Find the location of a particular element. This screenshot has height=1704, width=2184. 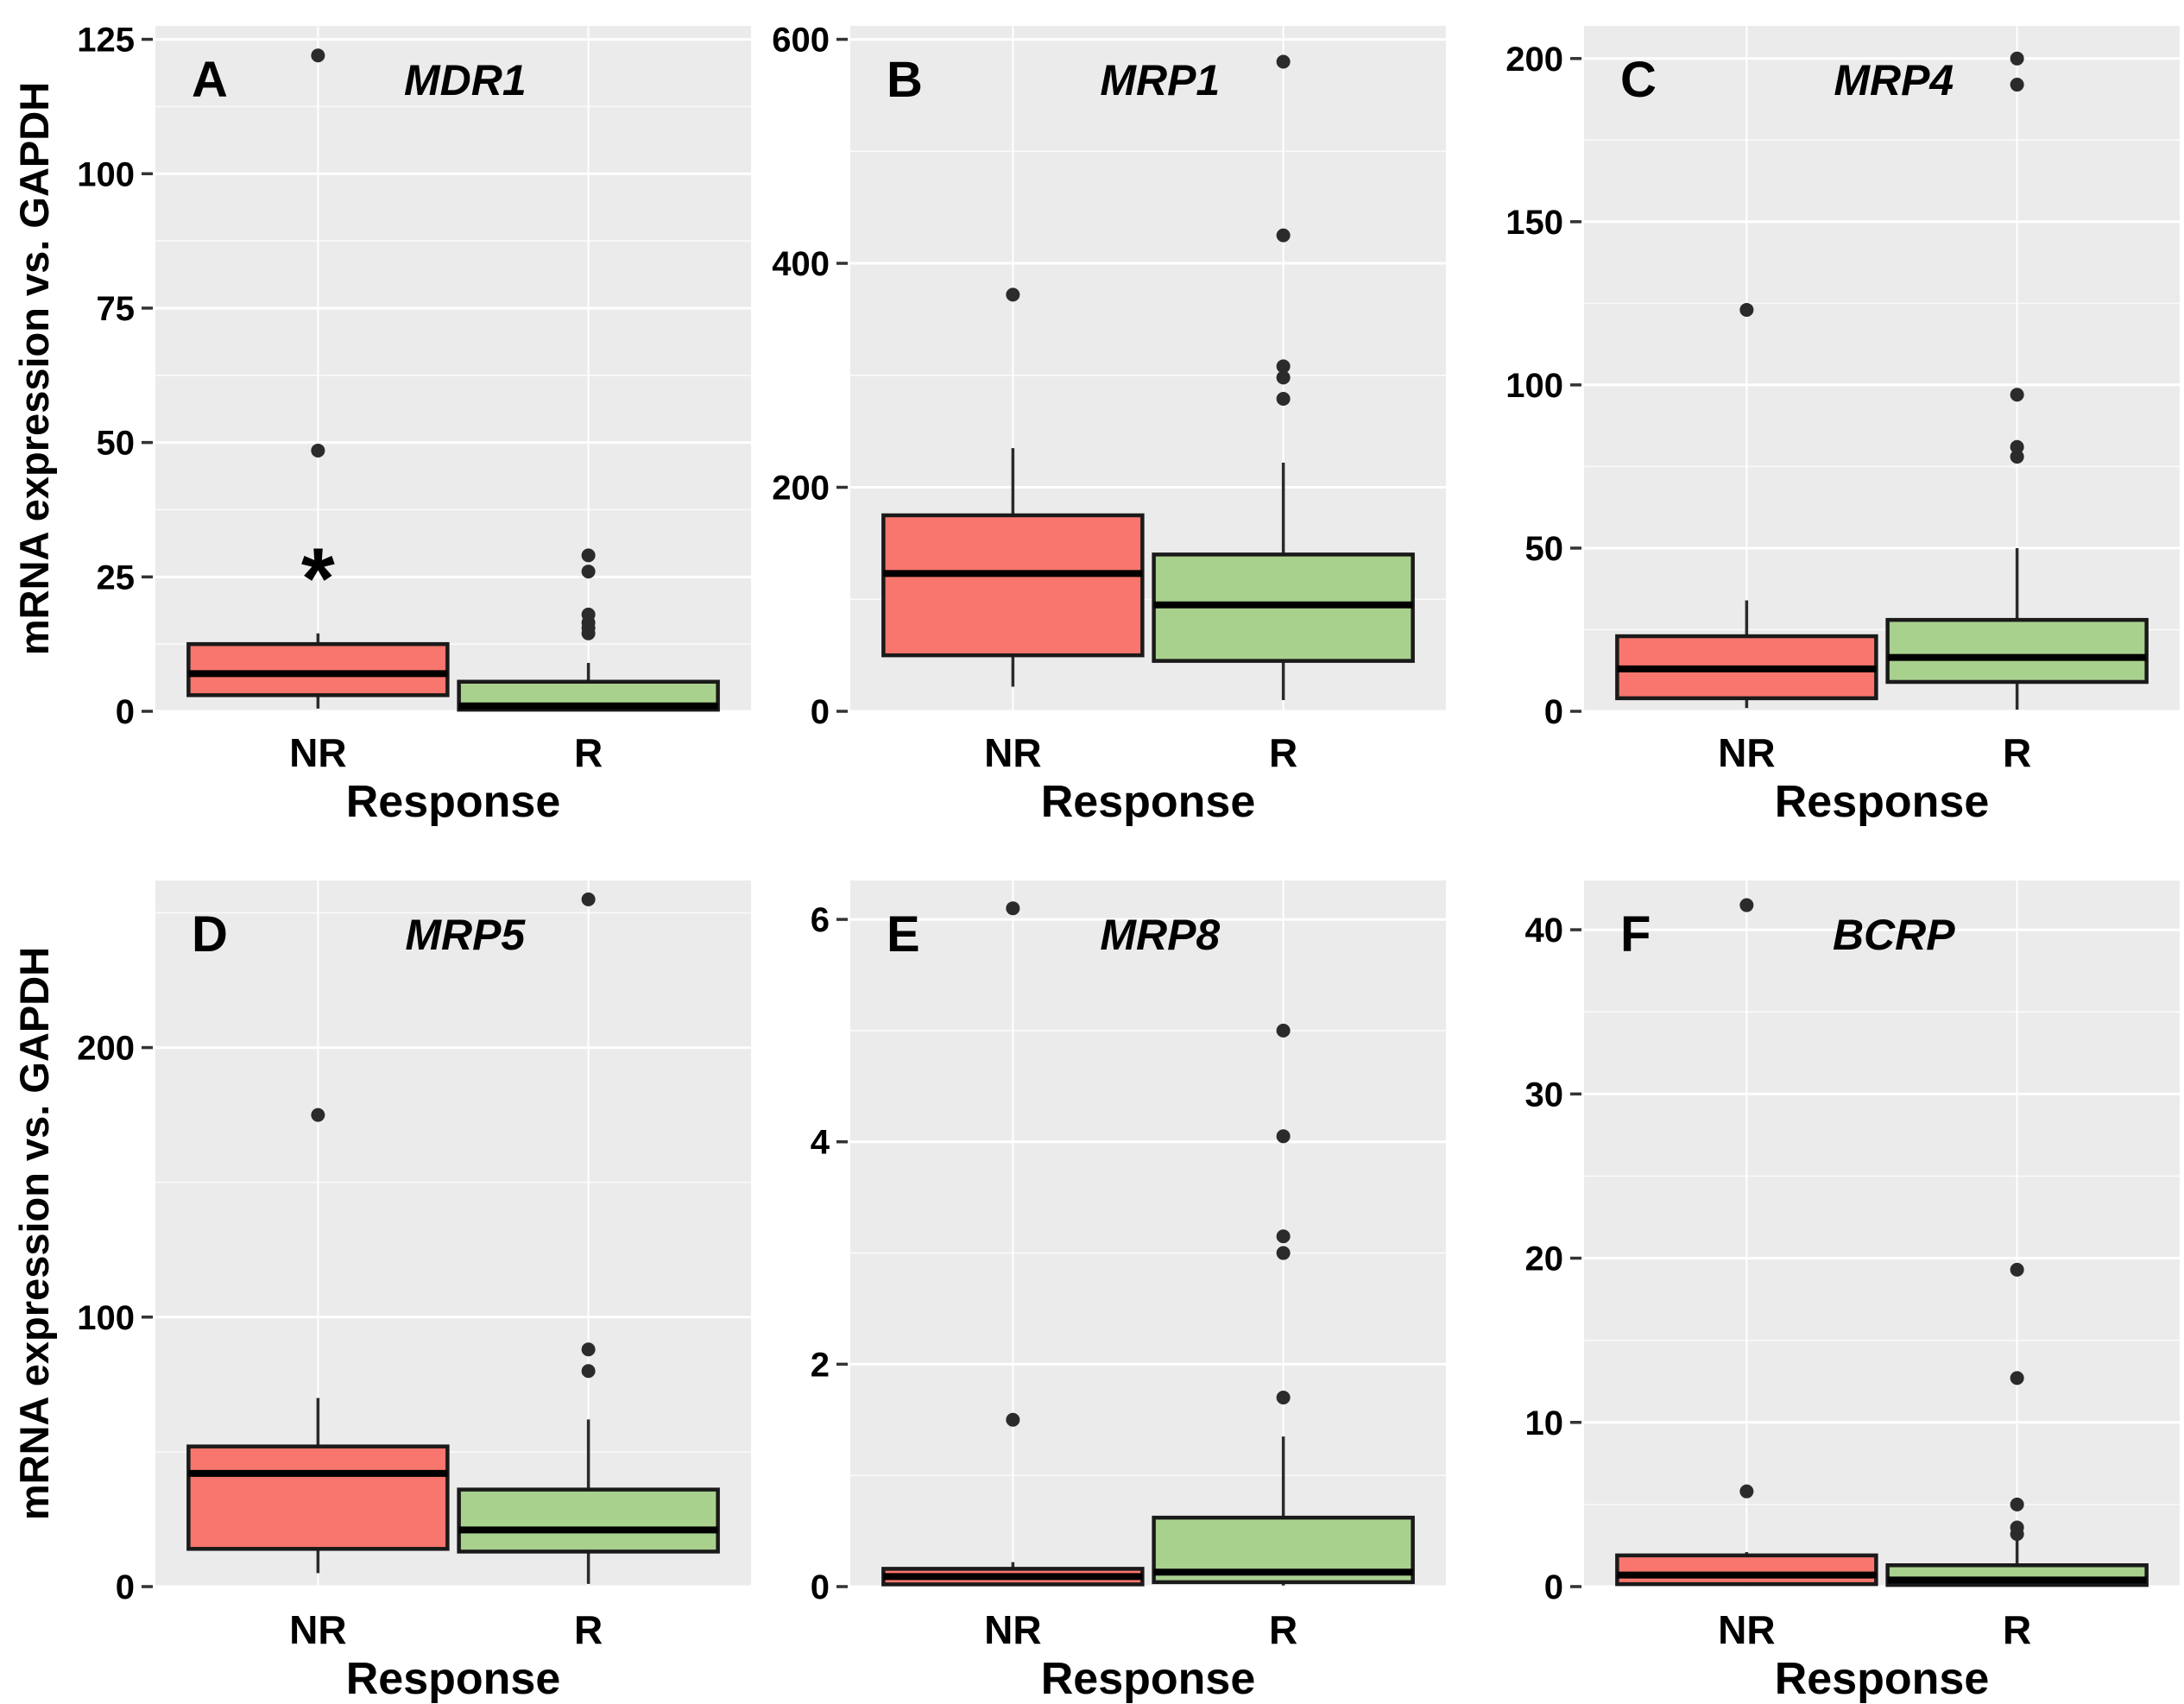

y-tick-label: 30 is located at coordinates (1545, 1095).